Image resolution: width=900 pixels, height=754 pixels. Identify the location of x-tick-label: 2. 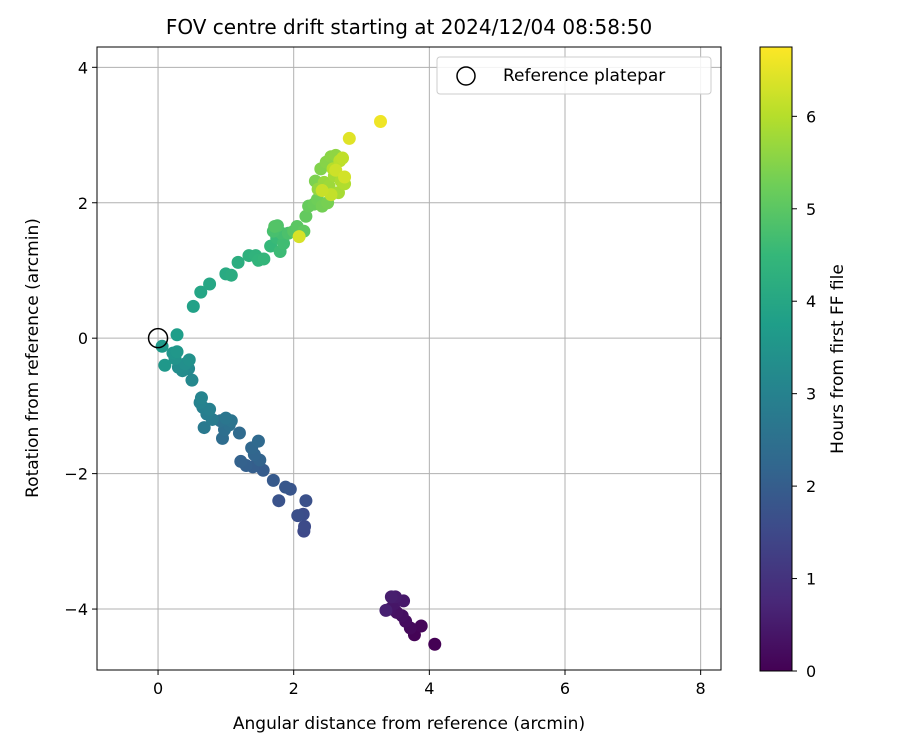
(294, 688).